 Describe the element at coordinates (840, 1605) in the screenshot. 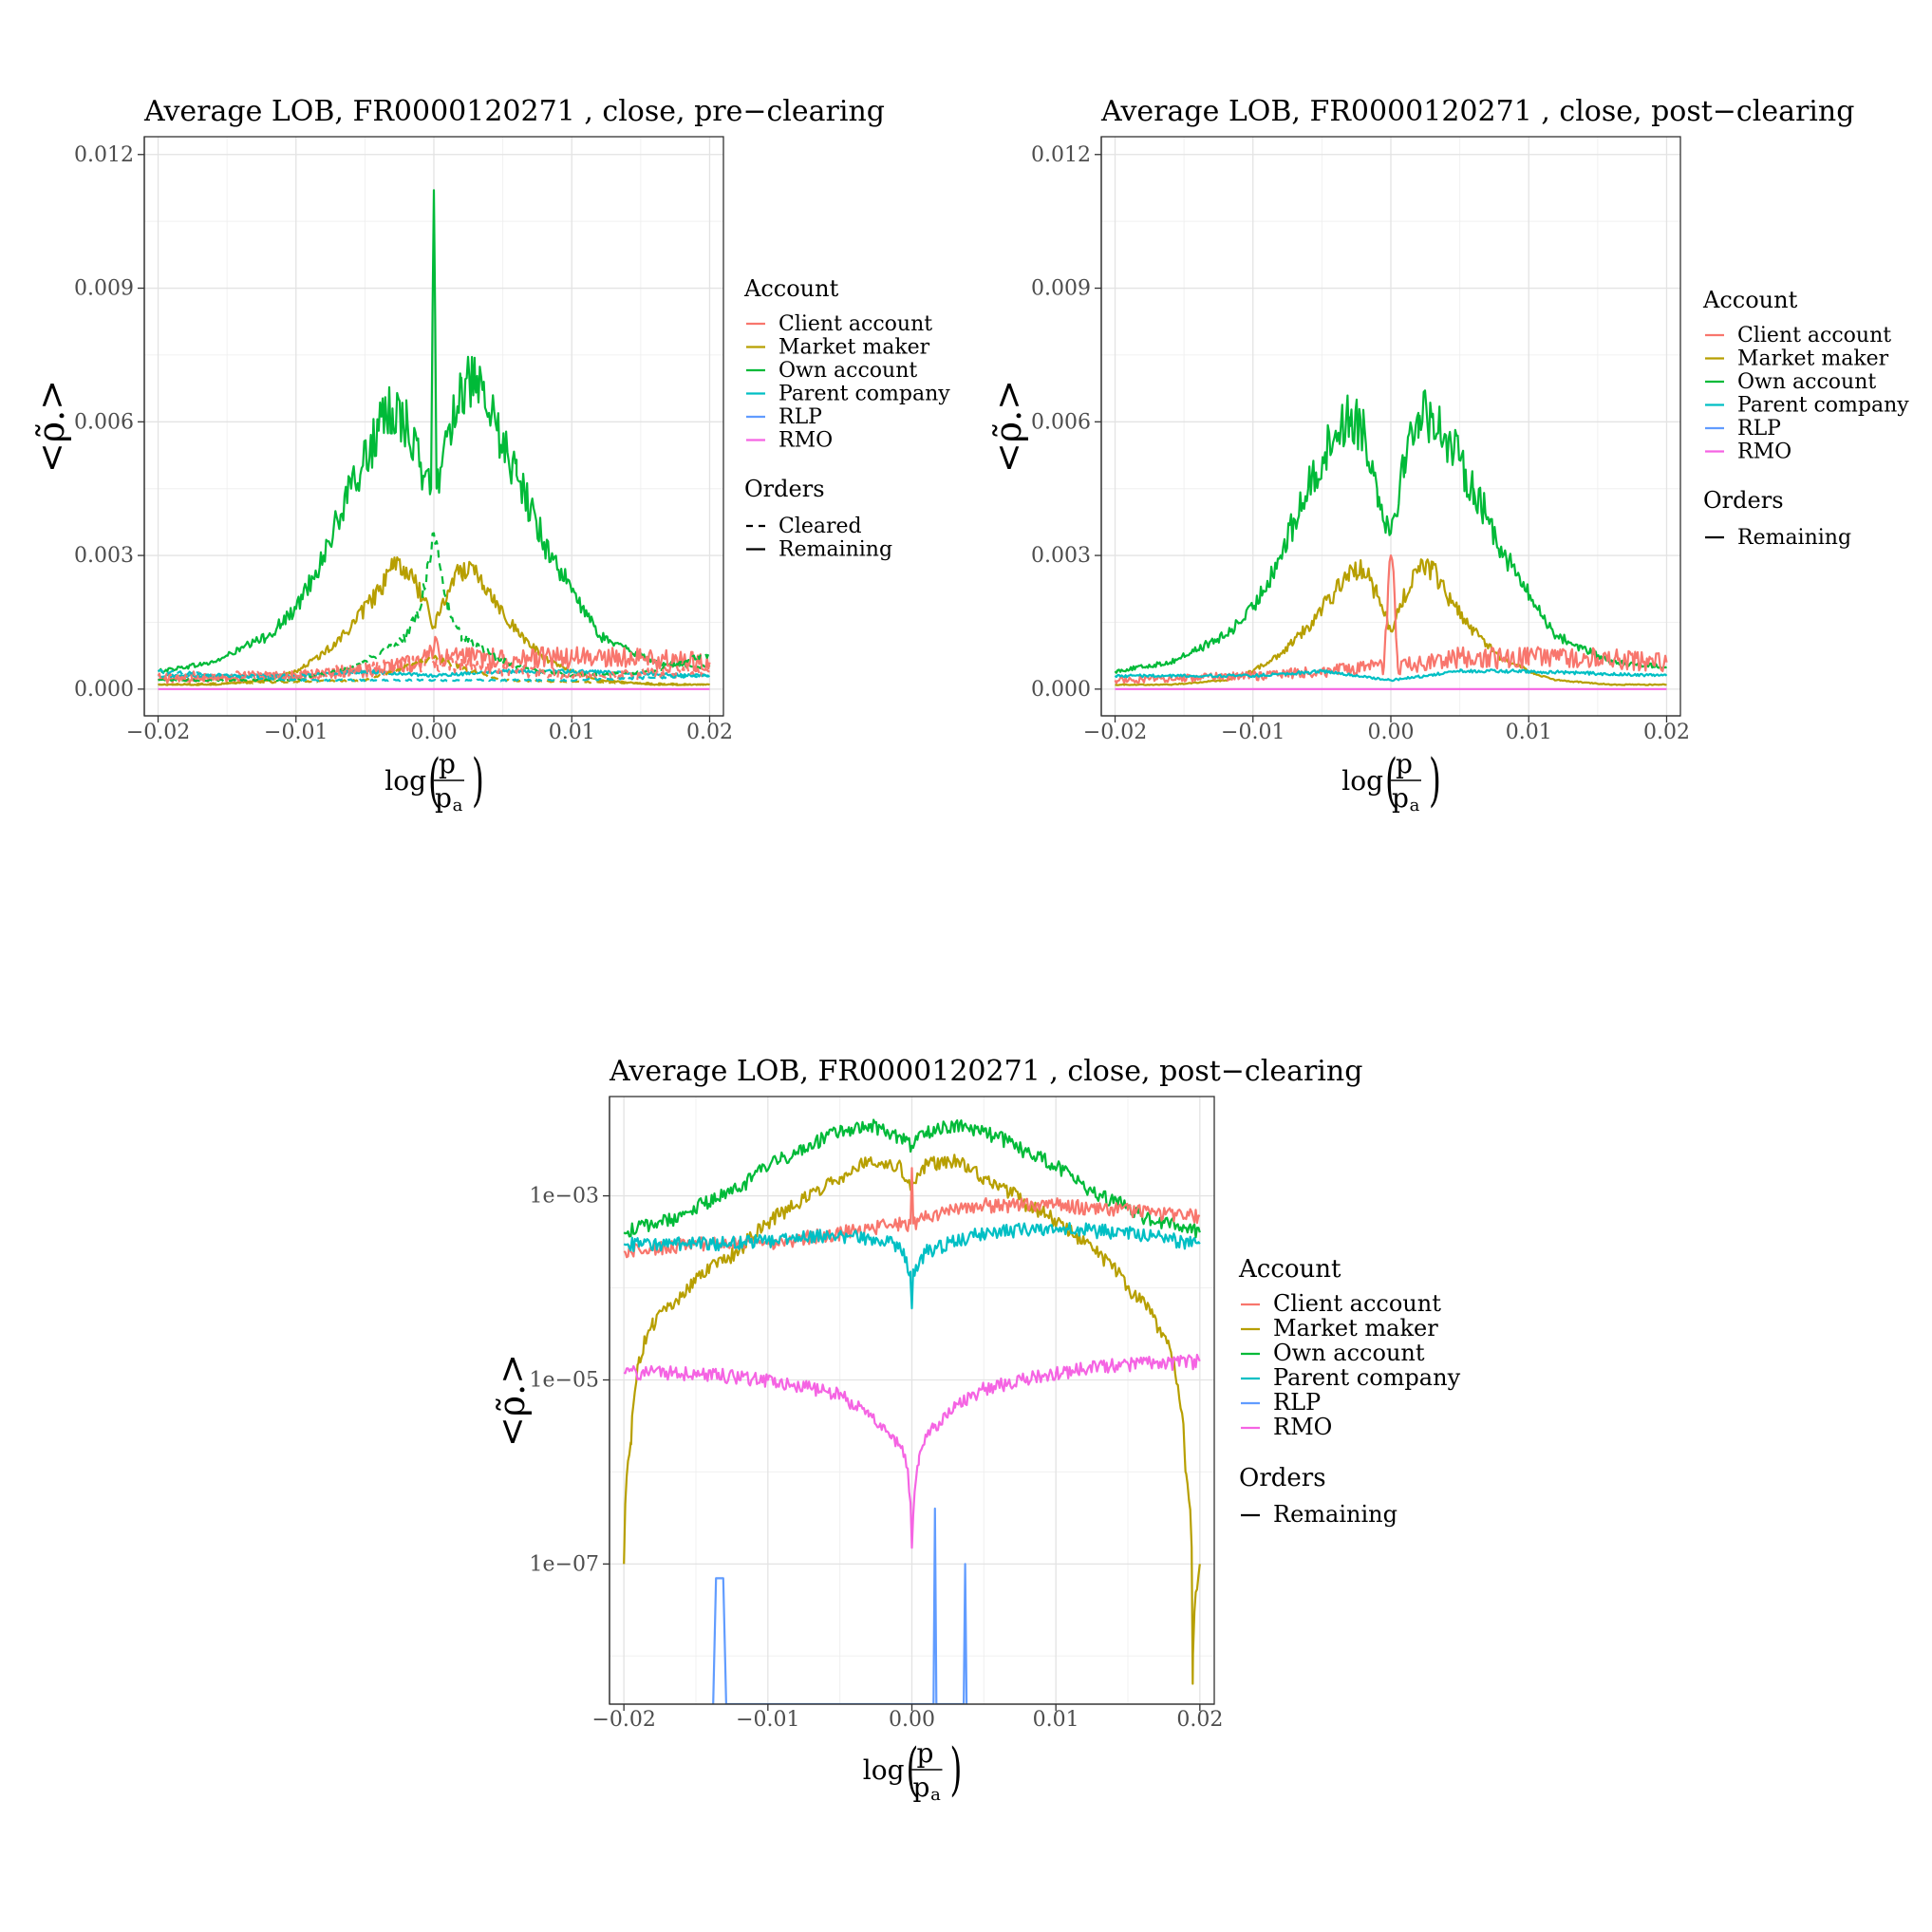

I see `series-line-rlp-remaining` at that location.